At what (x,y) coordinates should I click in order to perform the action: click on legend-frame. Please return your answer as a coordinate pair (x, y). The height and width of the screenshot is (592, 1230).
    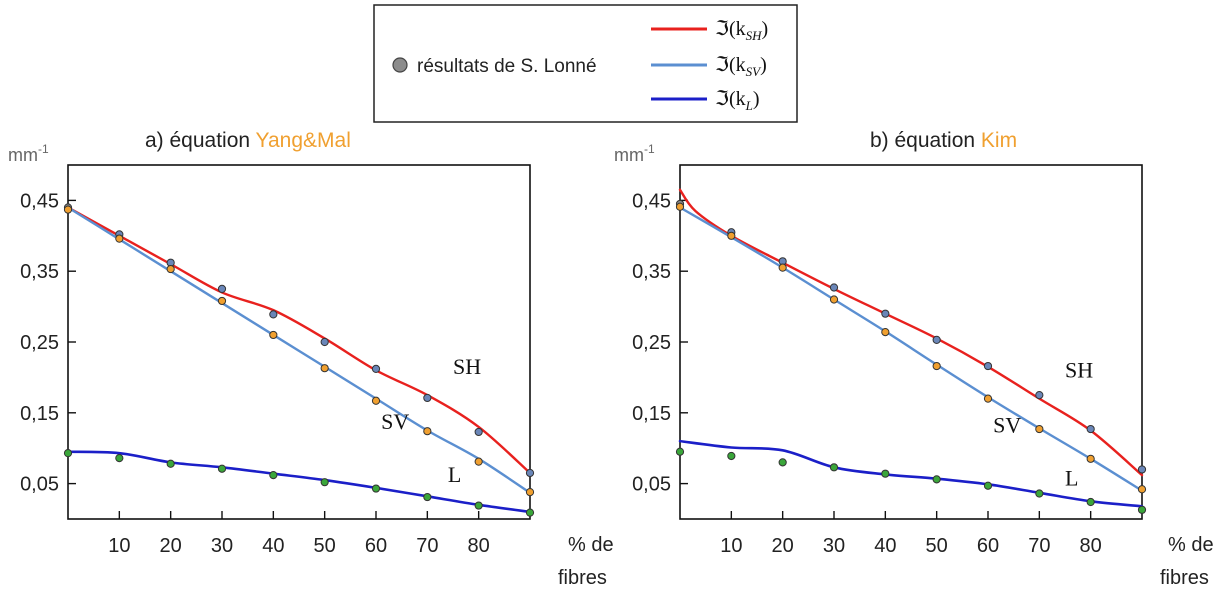
    Looking at the image, I should click on (585, 63).